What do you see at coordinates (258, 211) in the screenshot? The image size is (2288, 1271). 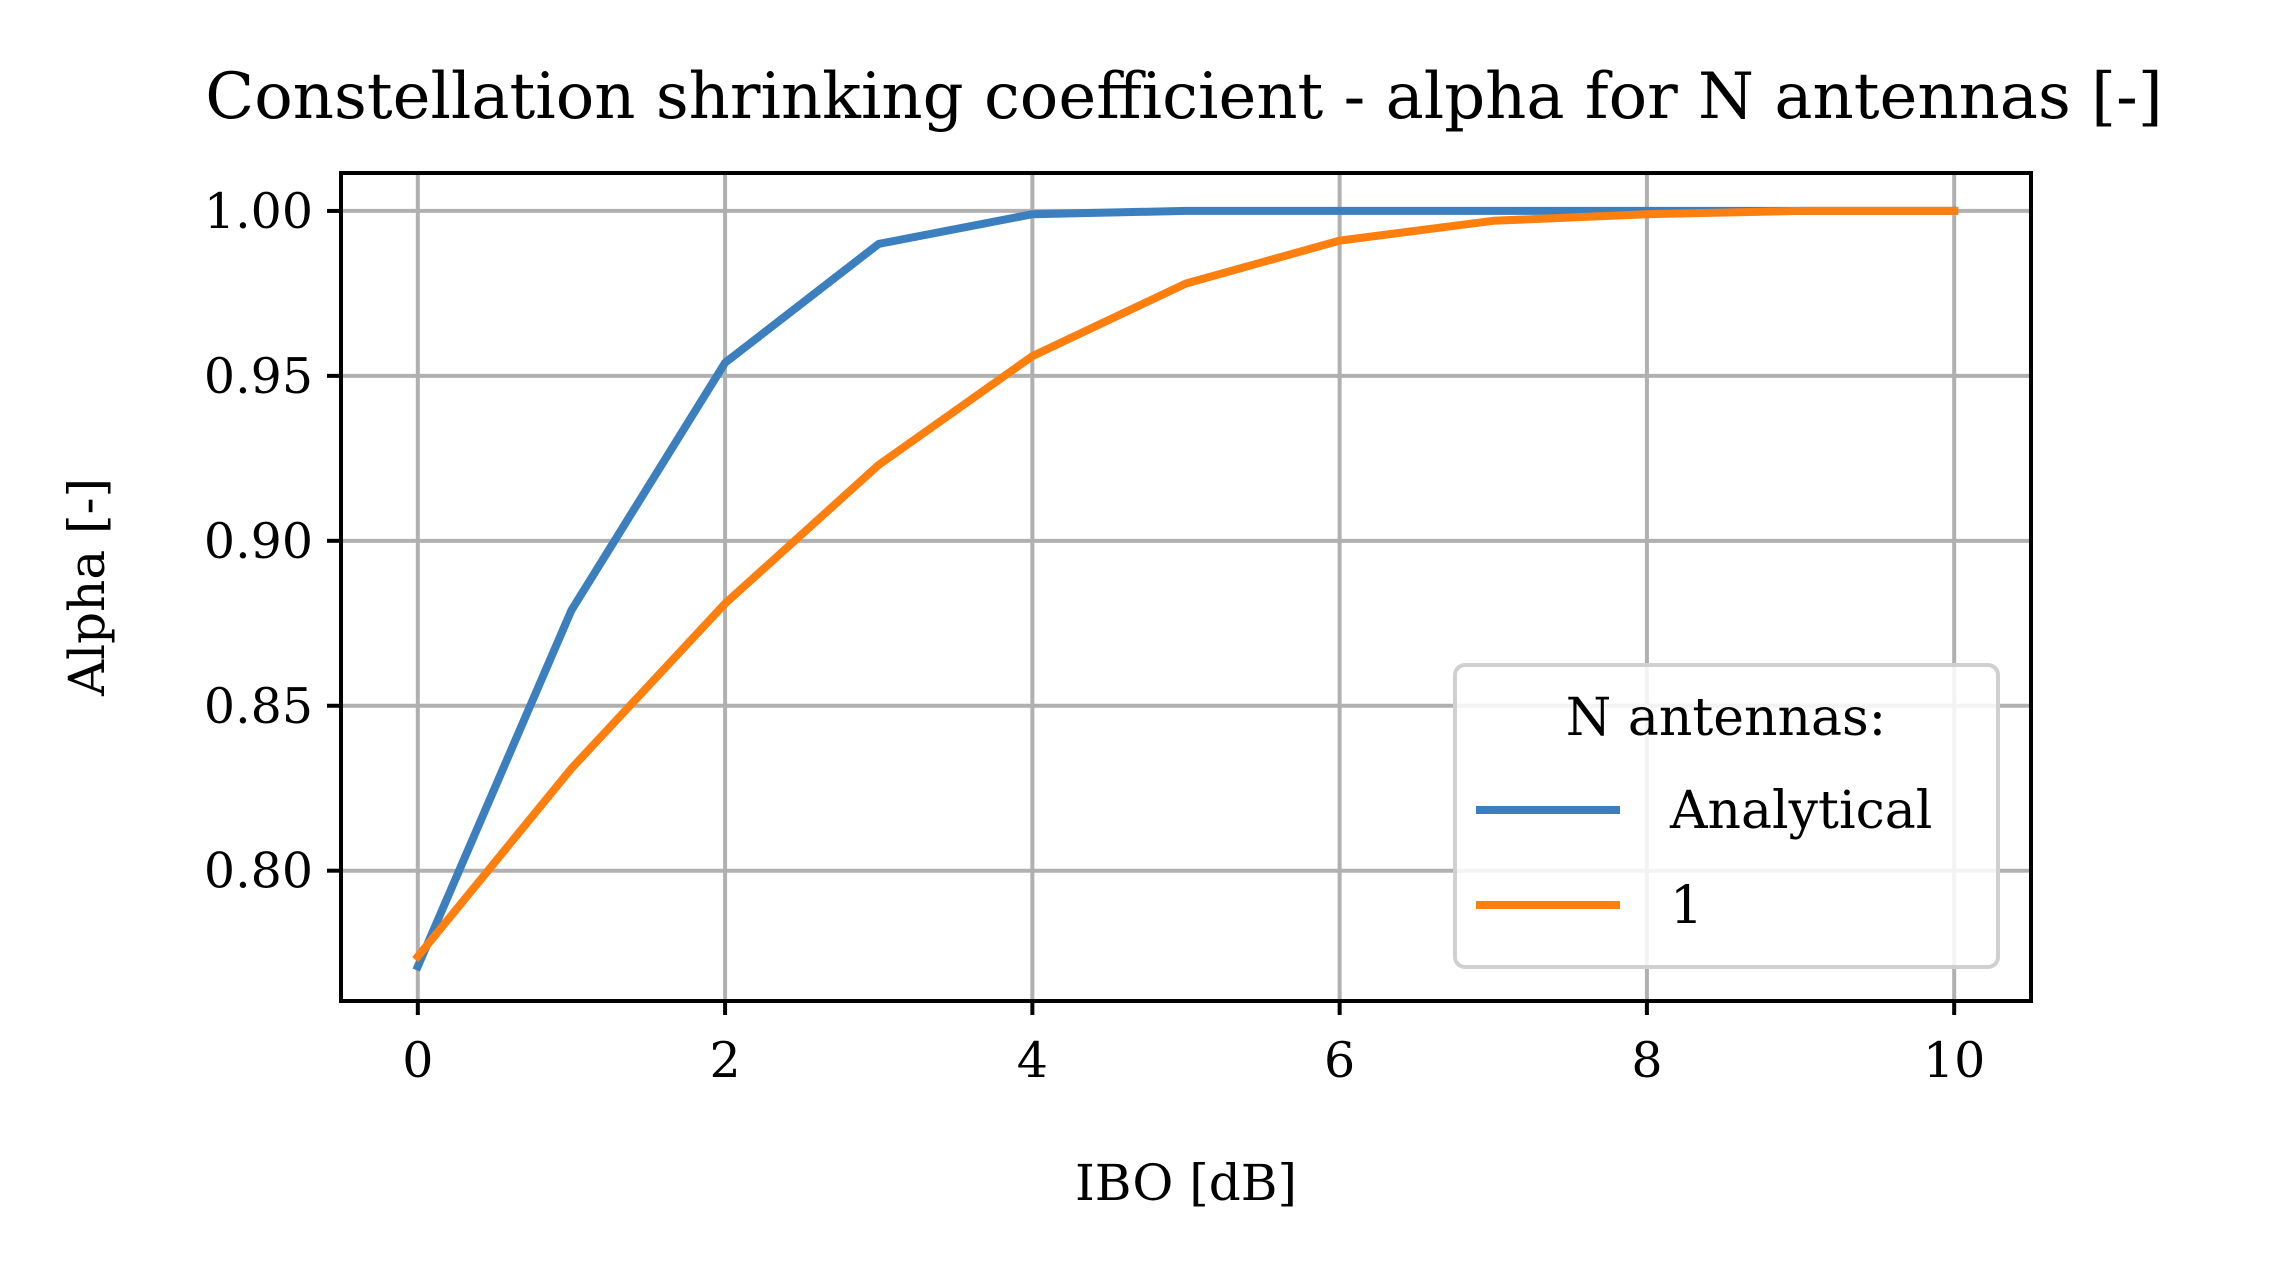 I see `y-tick-label: 1.00` at bounding box center [258, 211].